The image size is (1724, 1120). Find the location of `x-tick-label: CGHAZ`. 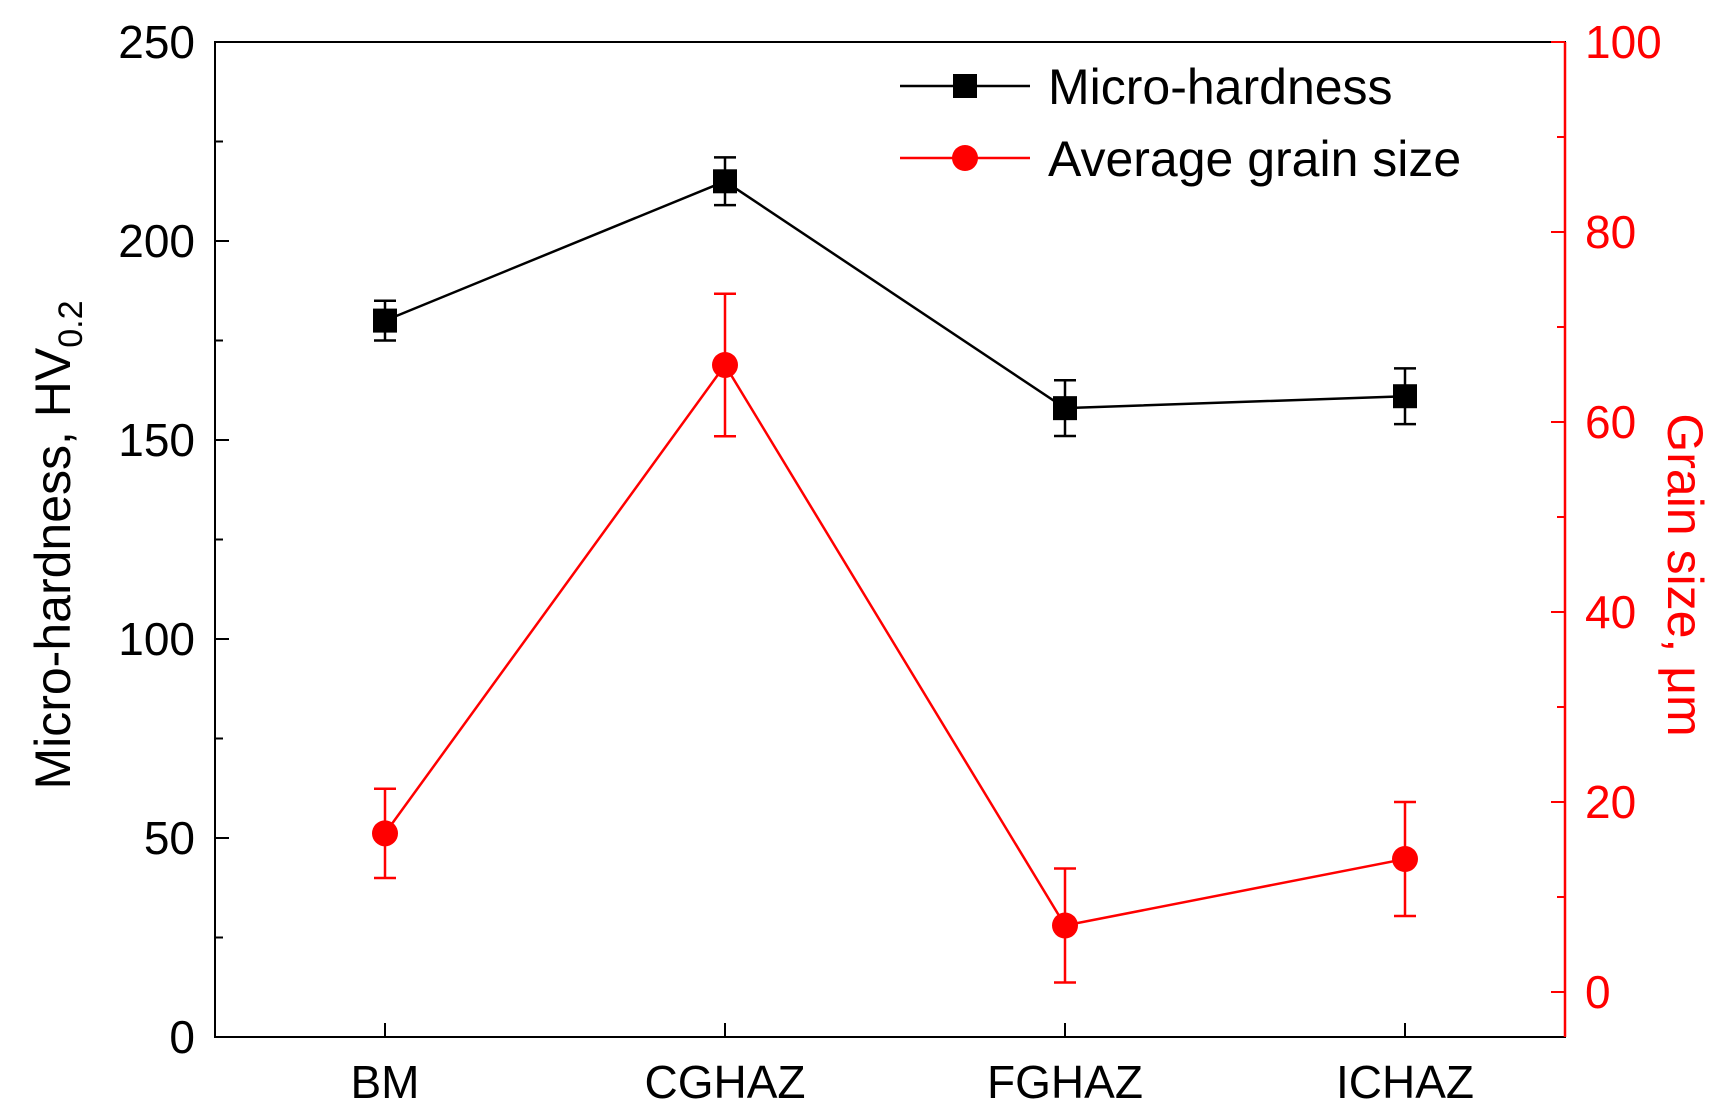

x-tick-label: CGHAZ is located at coordinates (725, 1082).